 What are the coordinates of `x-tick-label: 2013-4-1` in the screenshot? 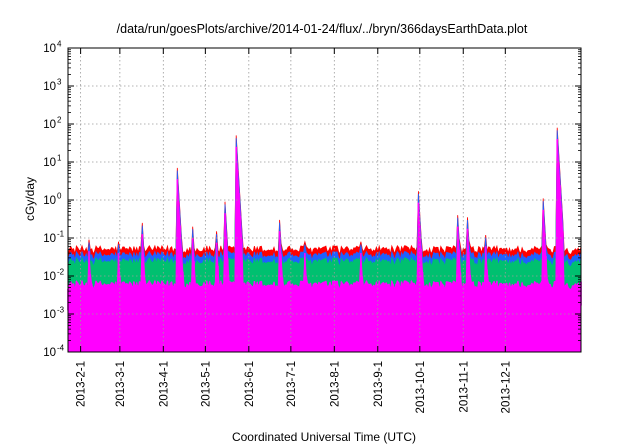 It's located at (164, 384).